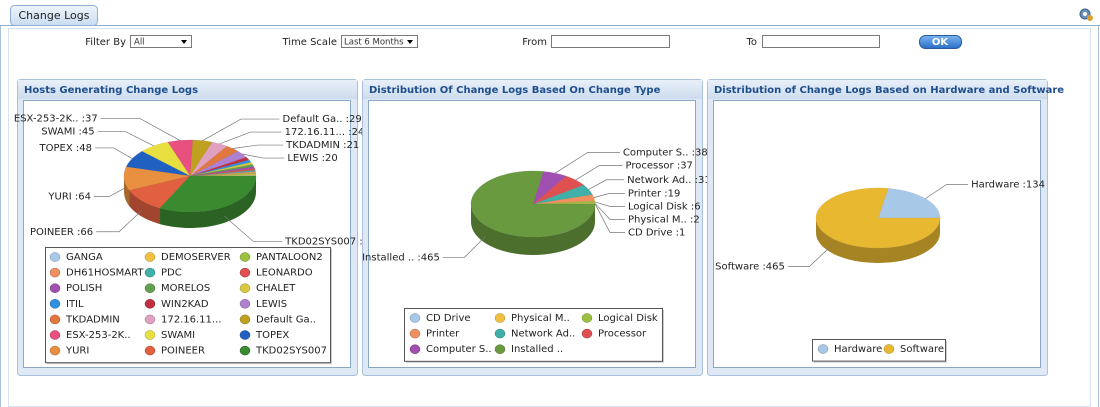  Describe the element at coordinates (111, 90) in the screenshot. I see `panel-title: Hosts Generating Change Logs` at that location.